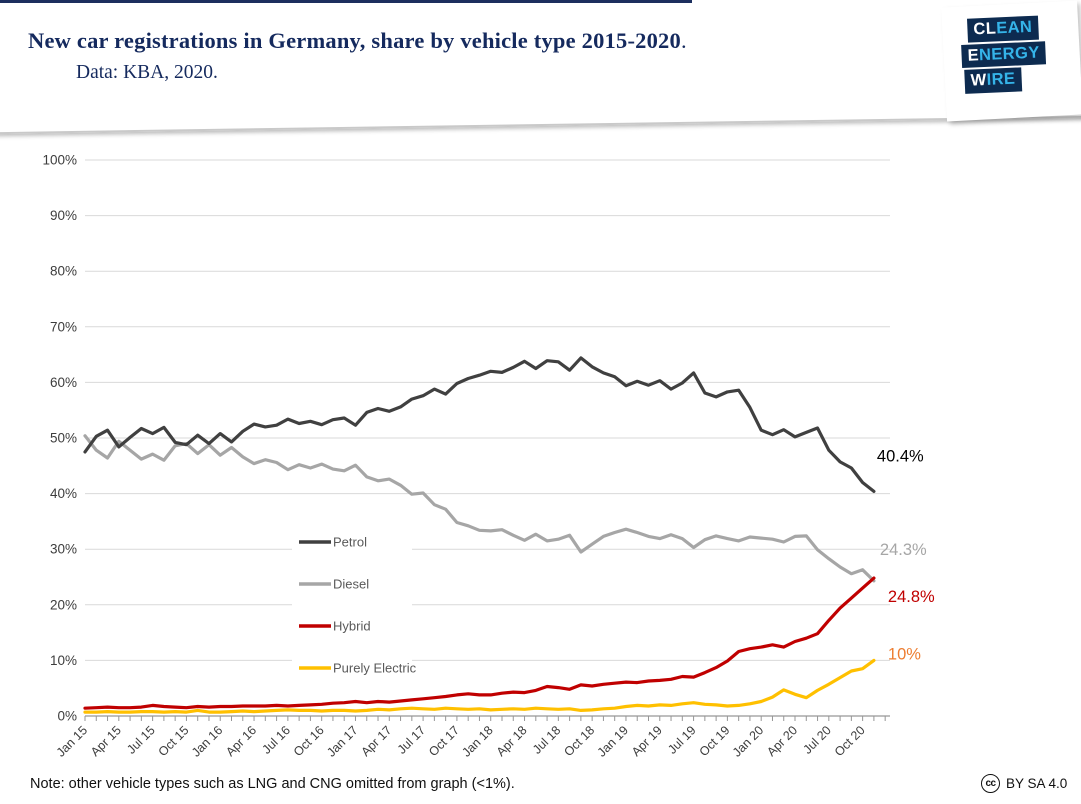 The height and width of the screenshot is (804, 1081). Describe the element at coordinates (900, 456) in the screenshot. I see `end-value-label-petrol: 40.4%` at that location.